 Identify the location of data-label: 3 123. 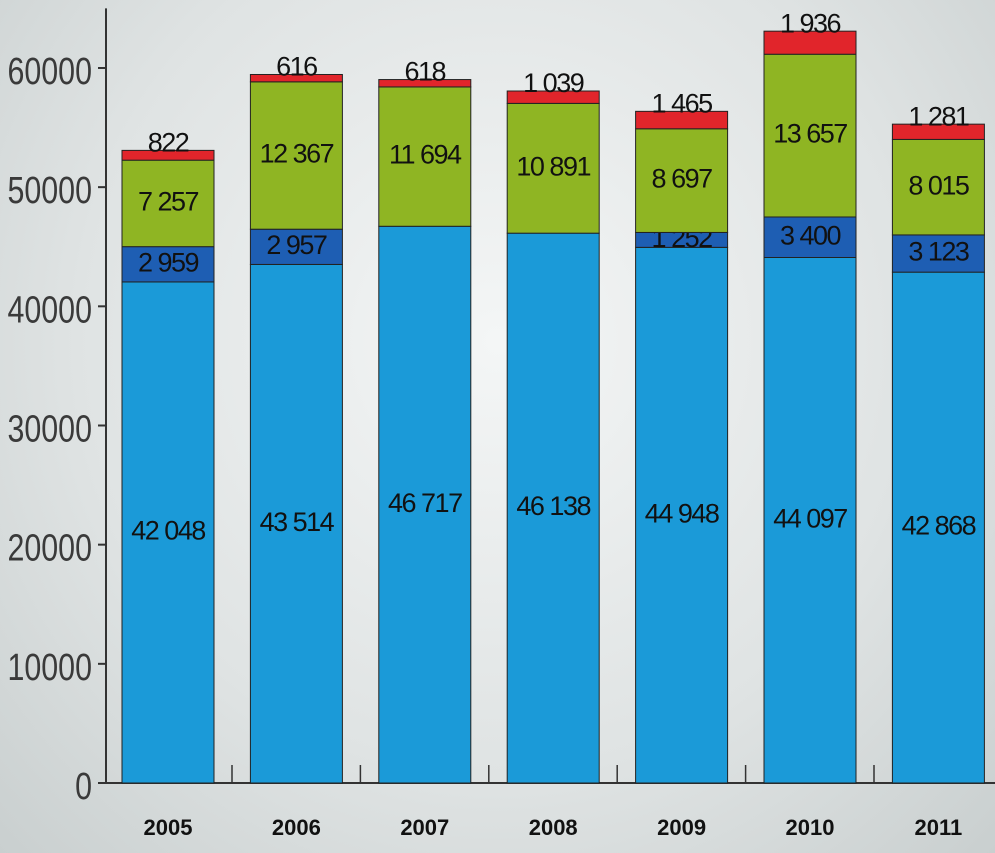
(938, 252).